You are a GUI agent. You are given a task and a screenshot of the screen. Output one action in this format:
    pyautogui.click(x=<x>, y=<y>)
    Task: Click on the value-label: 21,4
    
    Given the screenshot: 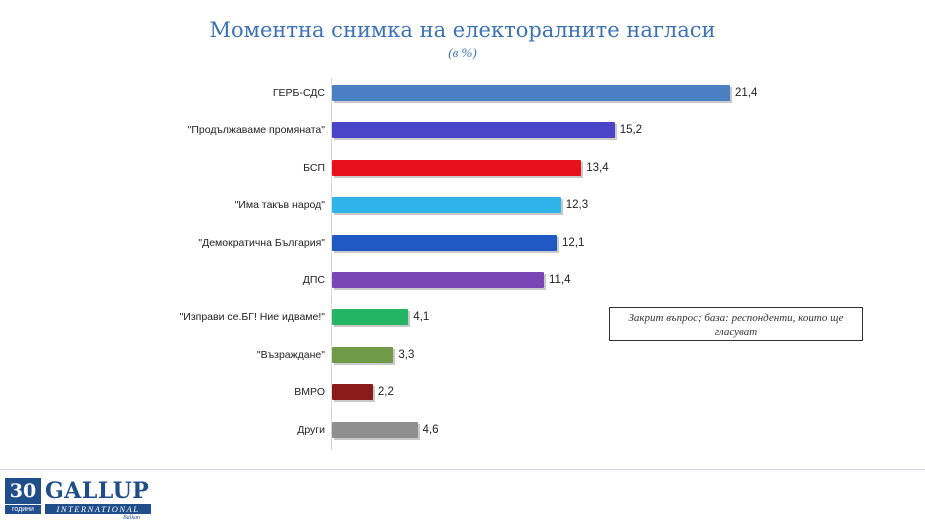 What is the action you would take?
    pyautogui.click(x=746, y=93)
    